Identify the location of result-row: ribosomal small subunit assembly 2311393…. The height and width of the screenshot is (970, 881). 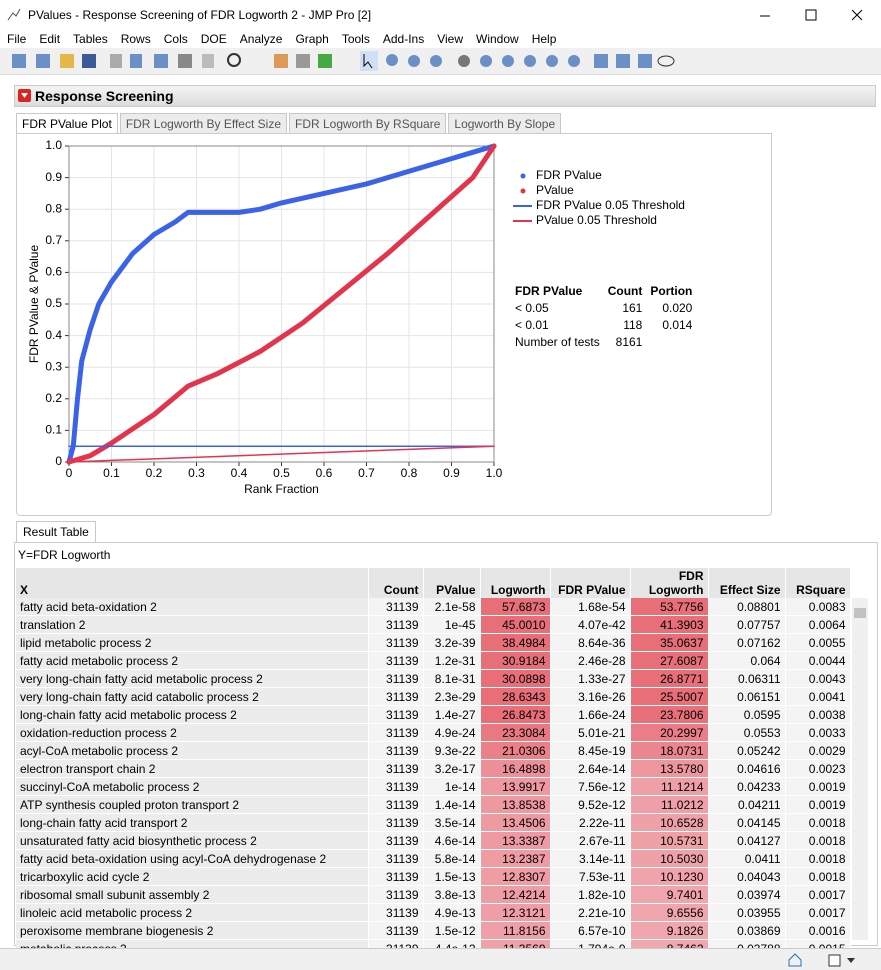
(433, 895).